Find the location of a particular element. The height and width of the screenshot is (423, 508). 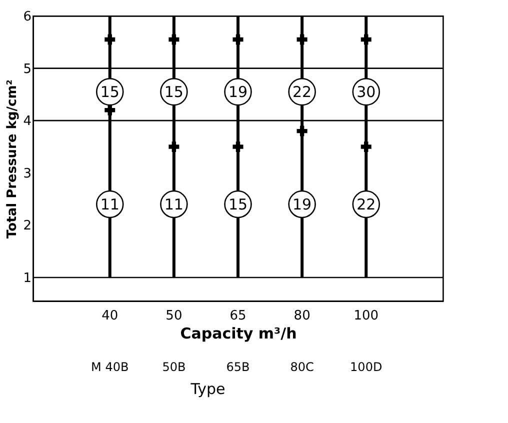

x-axis-title: Capacity m³/h is located at coordinates (238, 333).